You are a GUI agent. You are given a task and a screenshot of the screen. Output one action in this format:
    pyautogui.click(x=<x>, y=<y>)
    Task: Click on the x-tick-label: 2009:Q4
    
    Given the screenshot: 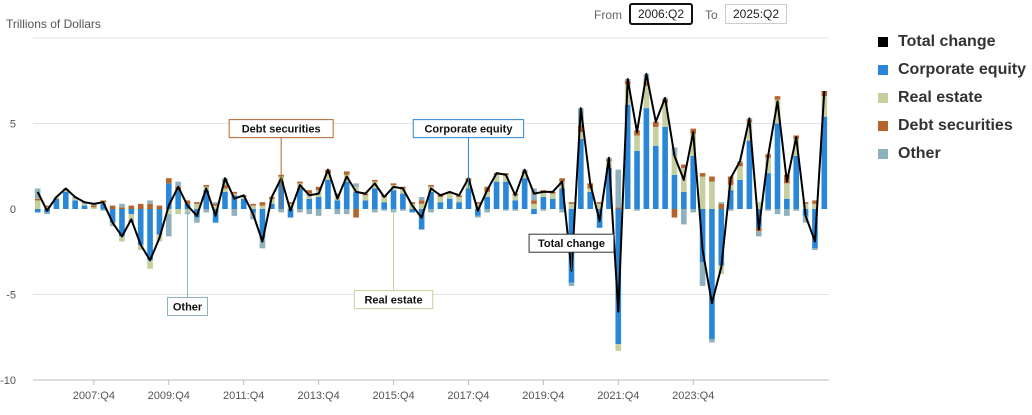 What is the action you would take?
    pyautogui.click(x=169, y=396)
    